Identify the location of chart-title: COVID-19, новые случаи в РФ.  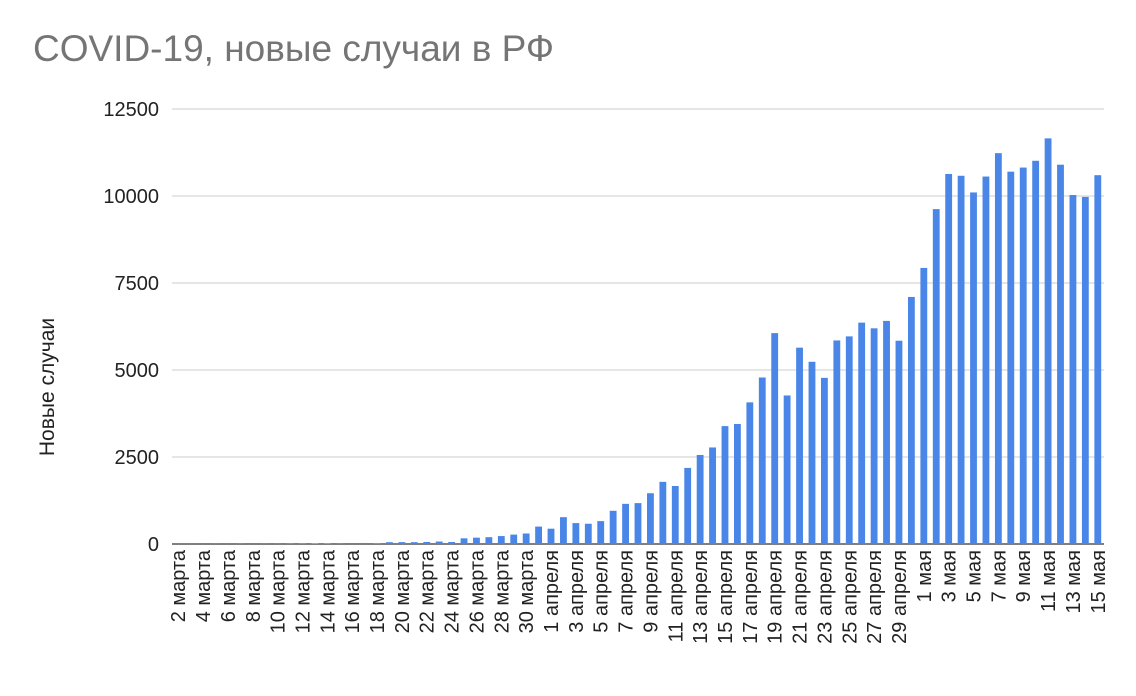
(294, 48).